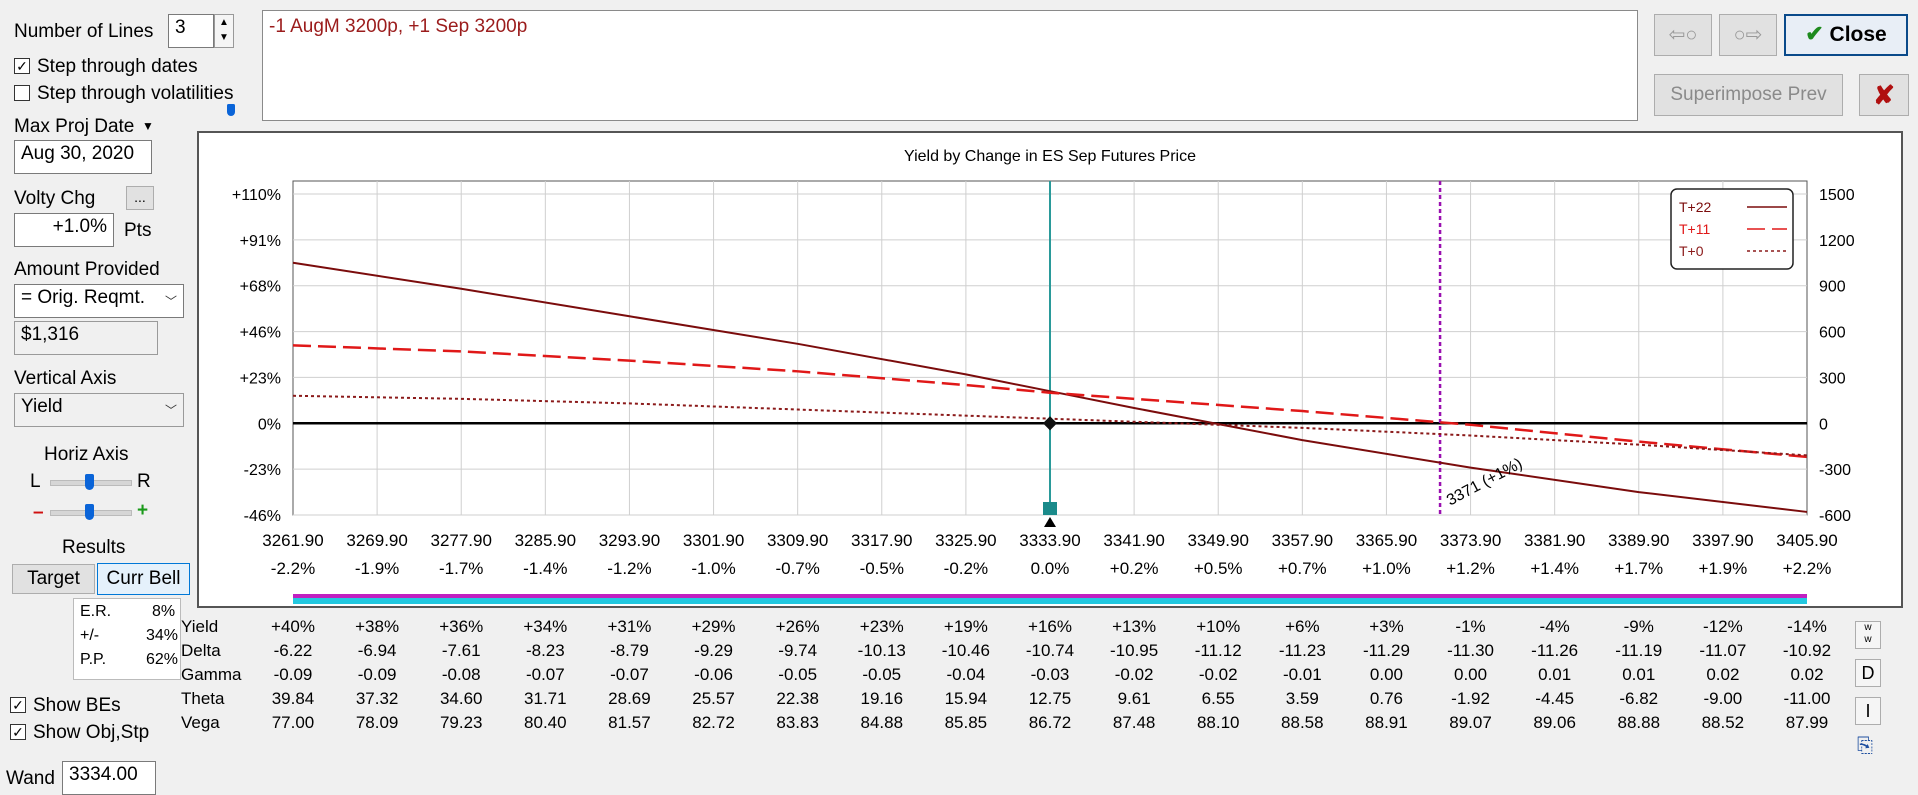 This screenshot has height=795, width=1918. What do you see at coordinates (1807, 568) in the screenshot?
I see `x-pct-tick-label: +2.2%` at bounding box center [1807, 568].